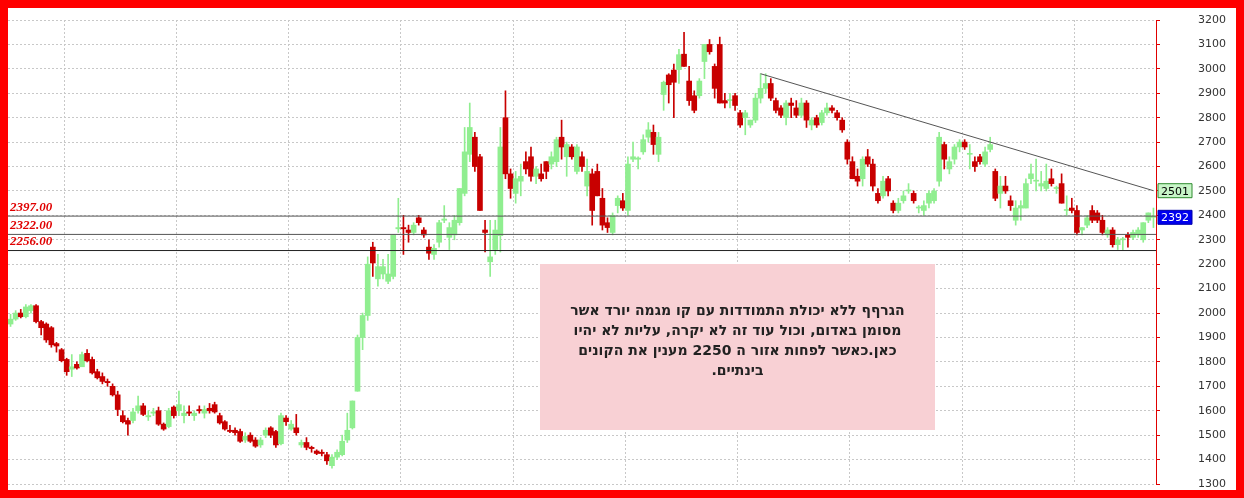  I want to click on y-tick-label: 2200, so click(1212, 264).